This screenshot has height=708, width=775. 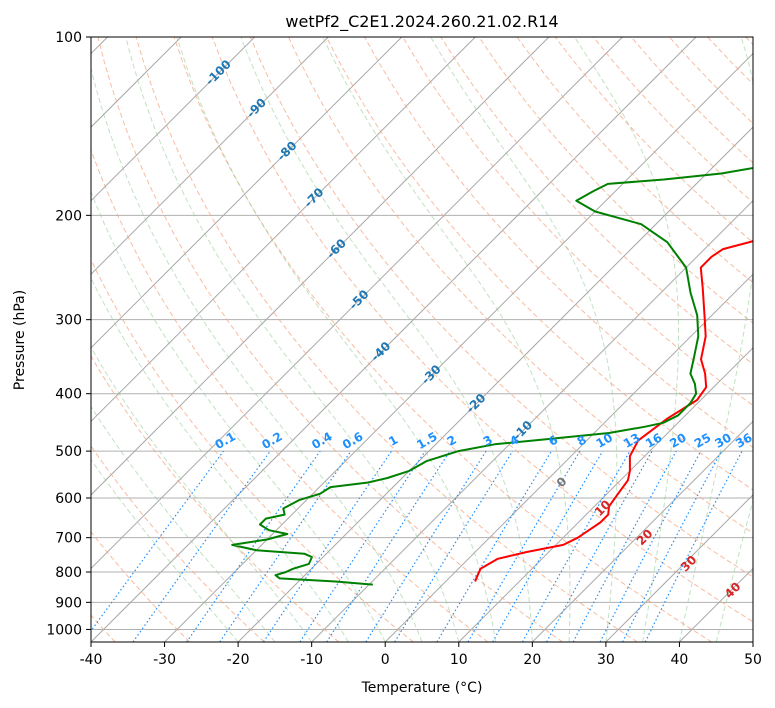 What do you see at coordinates (68, 539) in the screenshot?
I see `y-tick-label: 700` at bounding box center [68, 539].